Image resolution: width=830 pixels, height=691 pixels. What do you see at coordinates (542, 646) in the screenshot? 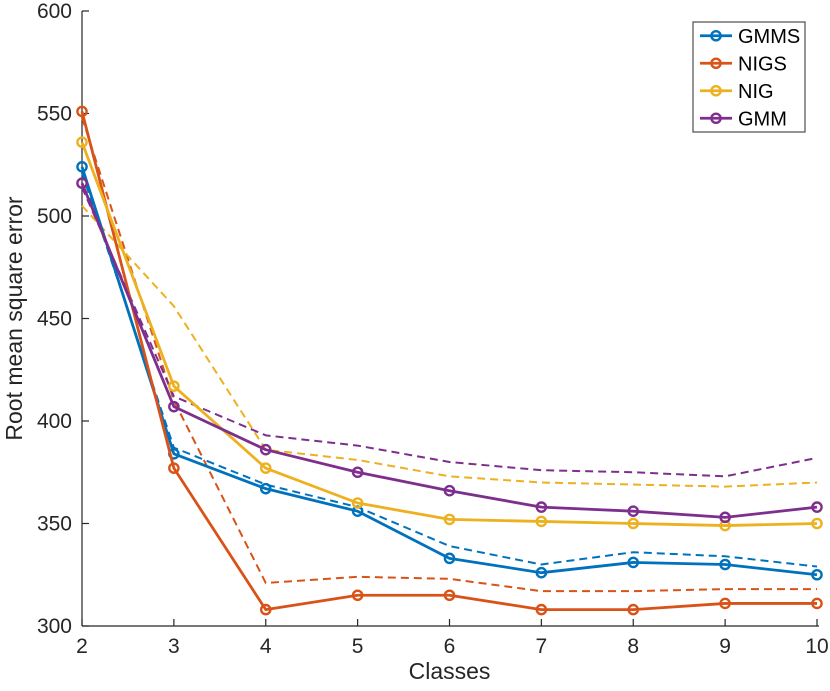
I see `x-tick-label: 7` at bounding box center [542, 646].